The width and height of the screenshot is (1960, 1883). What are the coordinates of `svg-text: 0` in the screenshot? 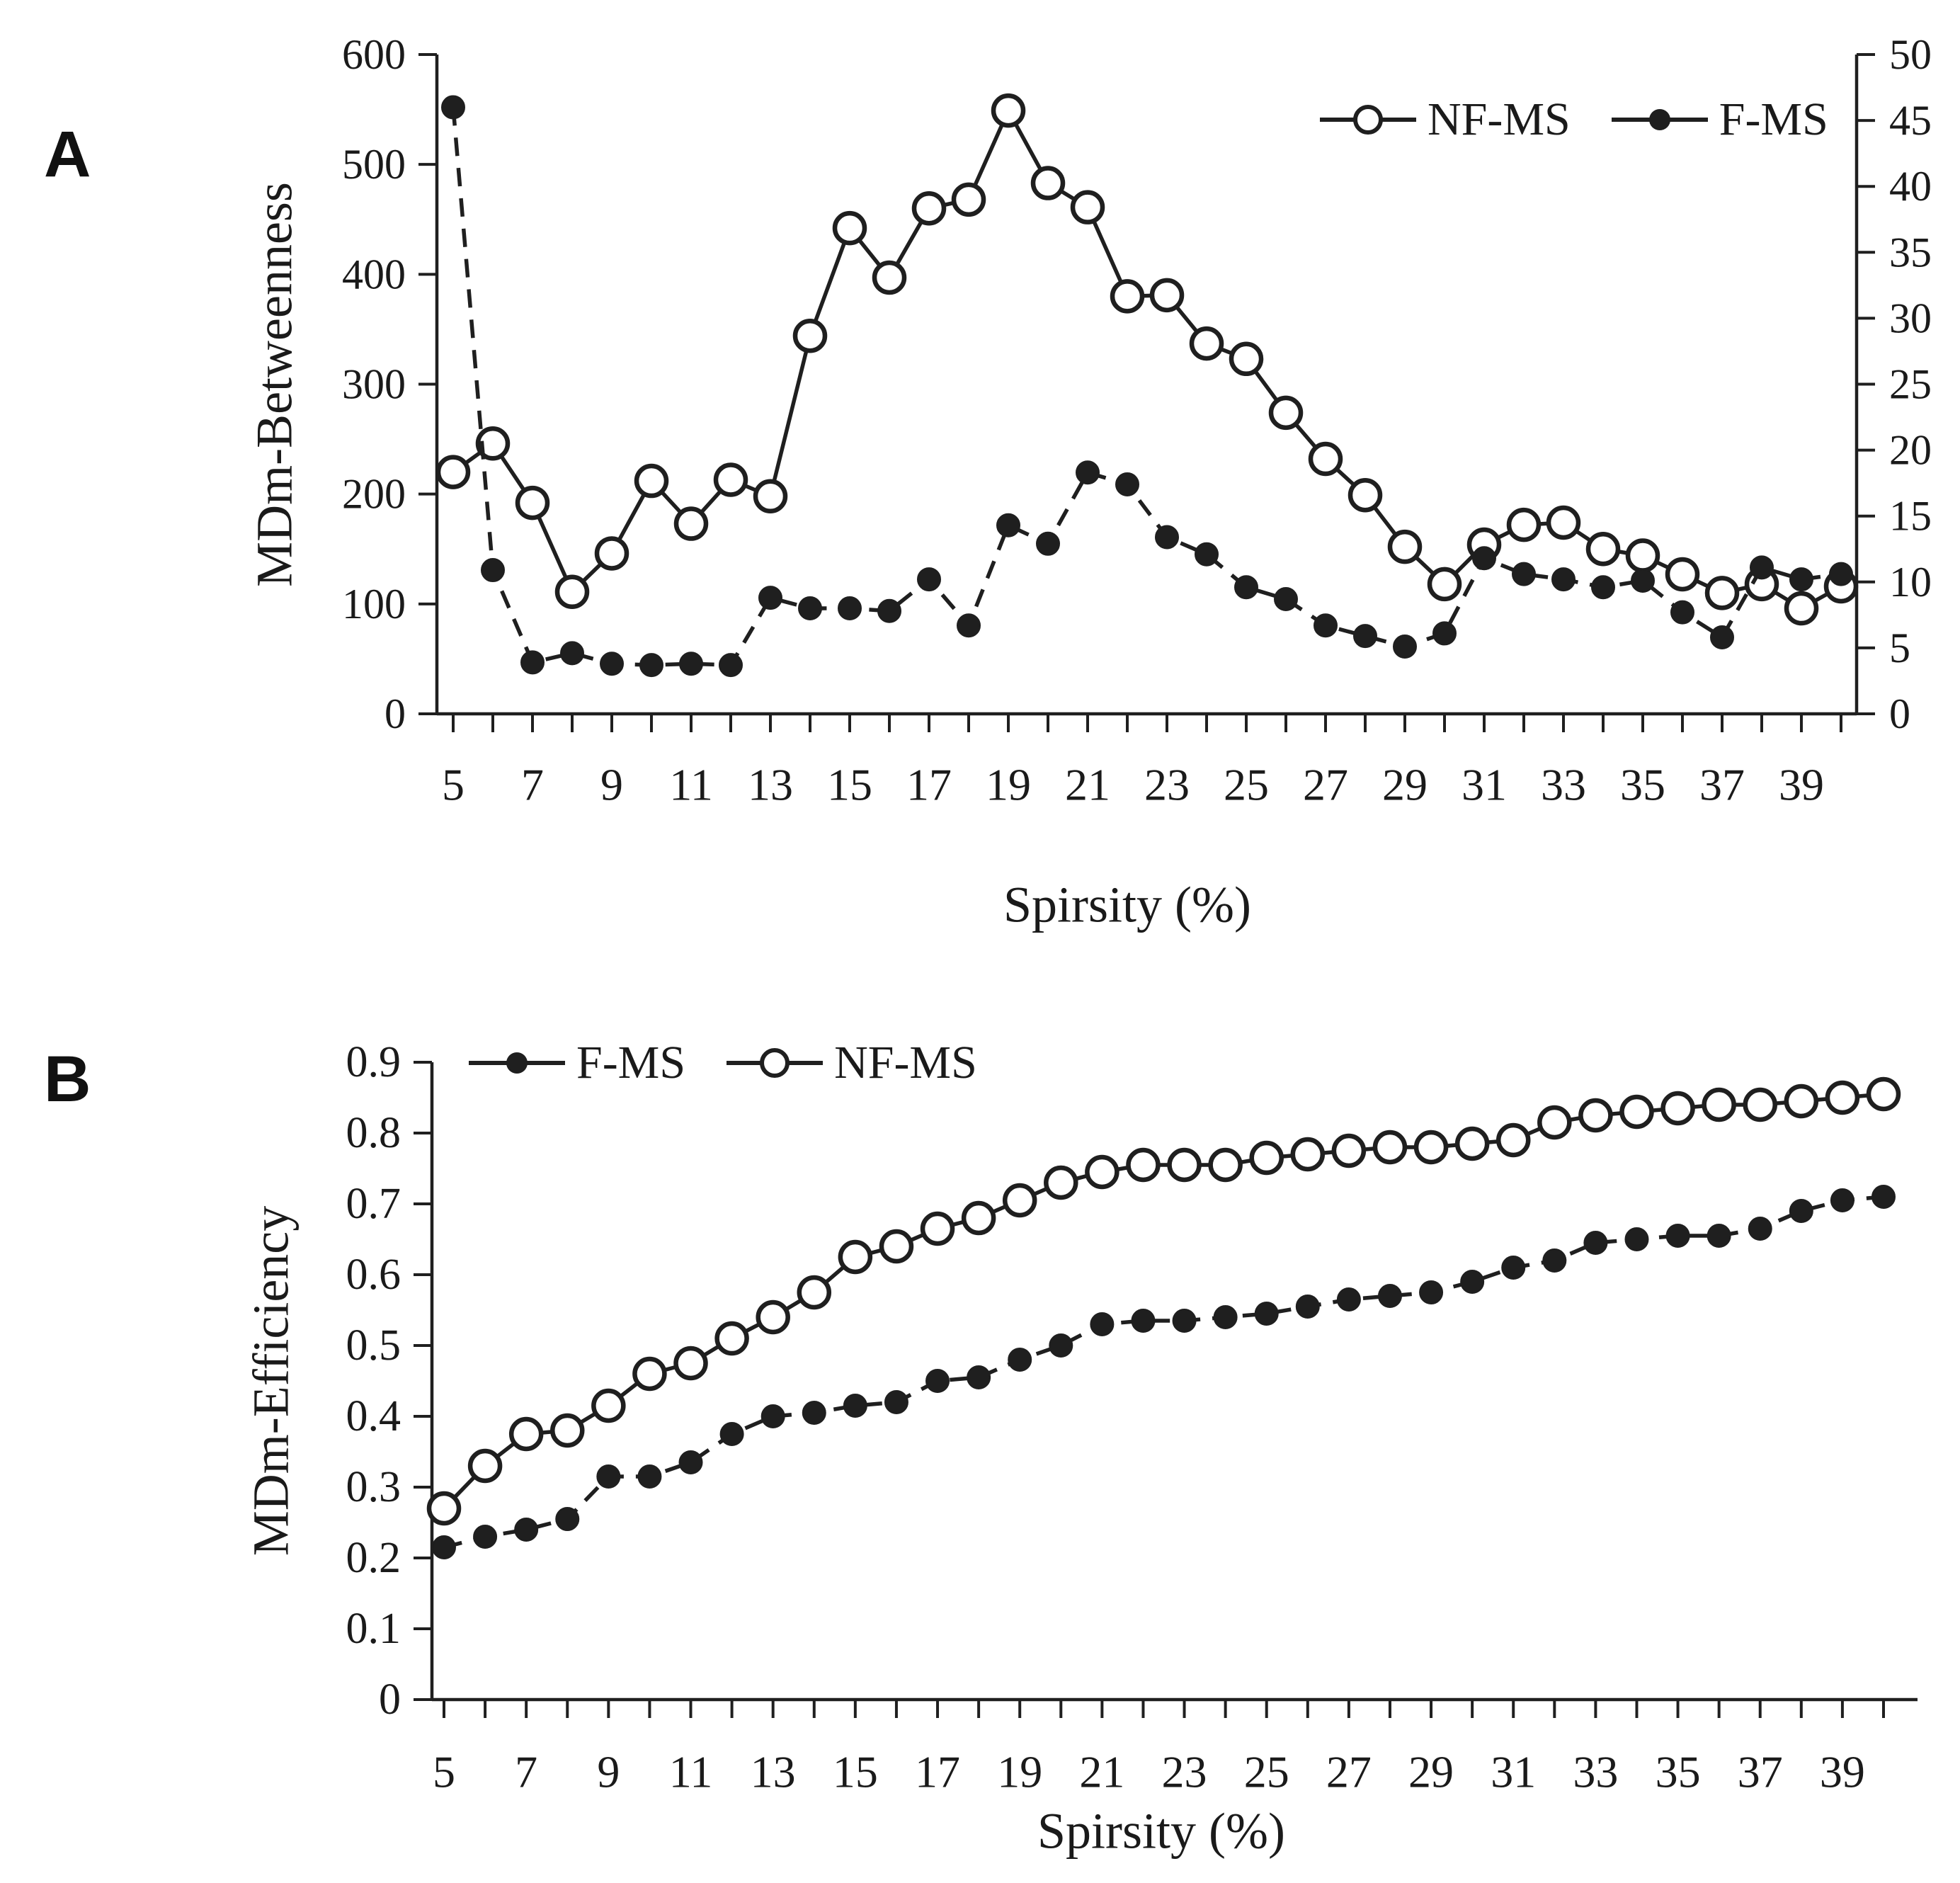 It's located at (1899, 714).